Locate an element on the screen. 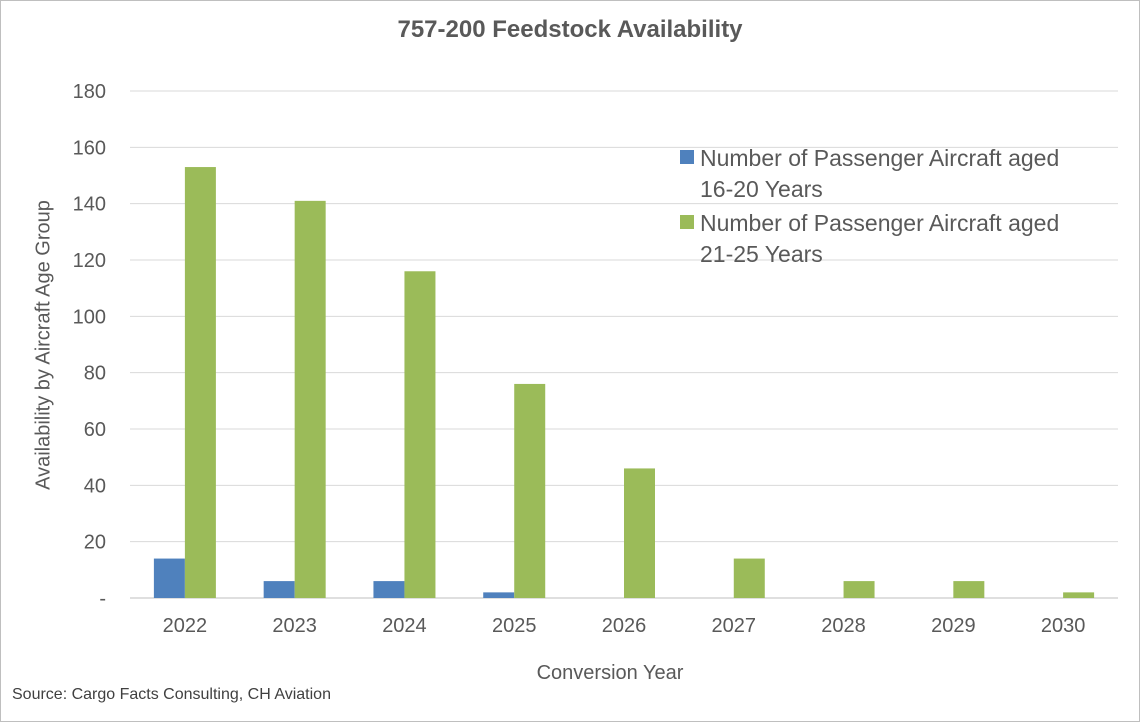 The width and height of the screenshot is (1140, 722). x-tick-label: 2027 is located at coordinates (734, 626).